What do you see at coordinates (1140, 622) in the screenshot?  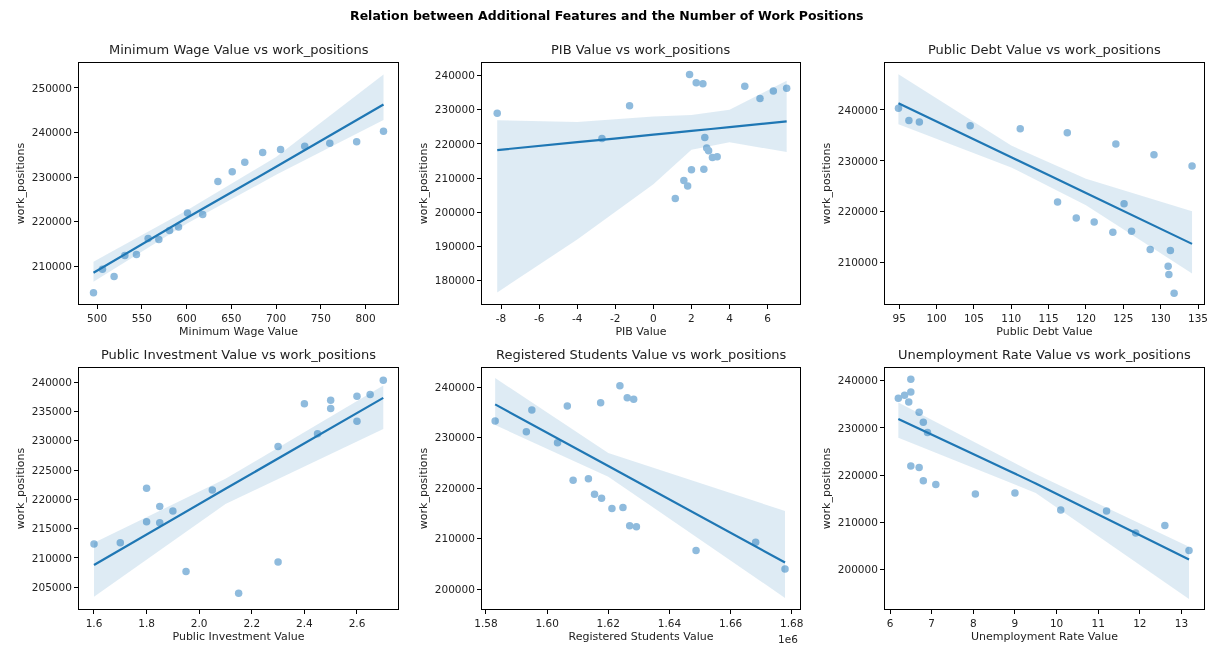 I see `x-tick-label: 12` at bounding box center [1140, 622].